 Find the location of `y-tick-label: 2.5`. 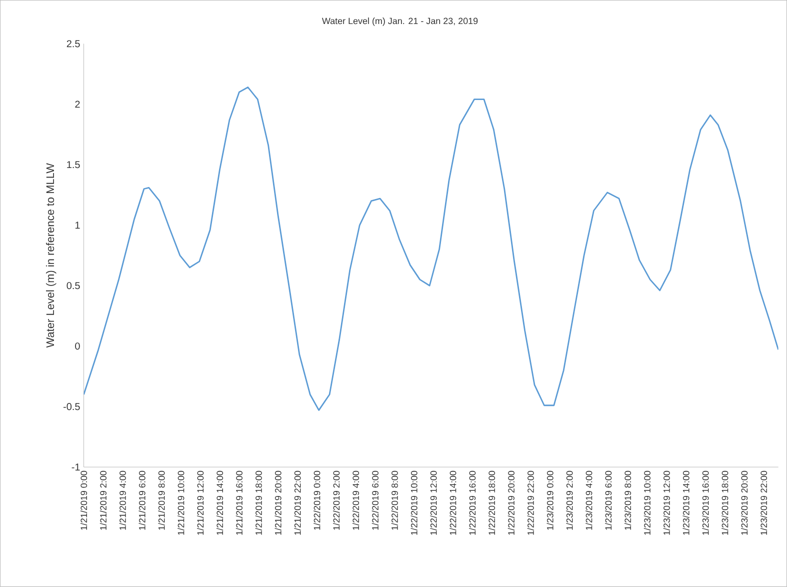

y-tick-label: 2.5 is located at coordinates (73, 44).